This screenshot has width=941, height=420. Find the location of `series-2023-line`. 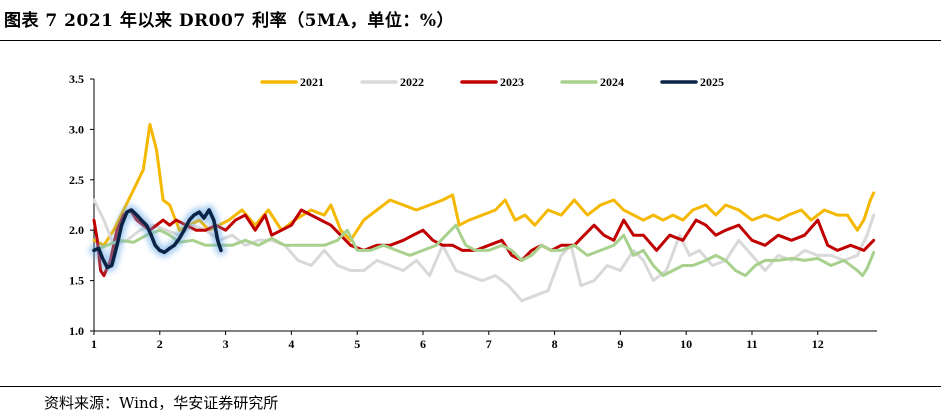

series-2023-line is located at coordinates (484, 243).